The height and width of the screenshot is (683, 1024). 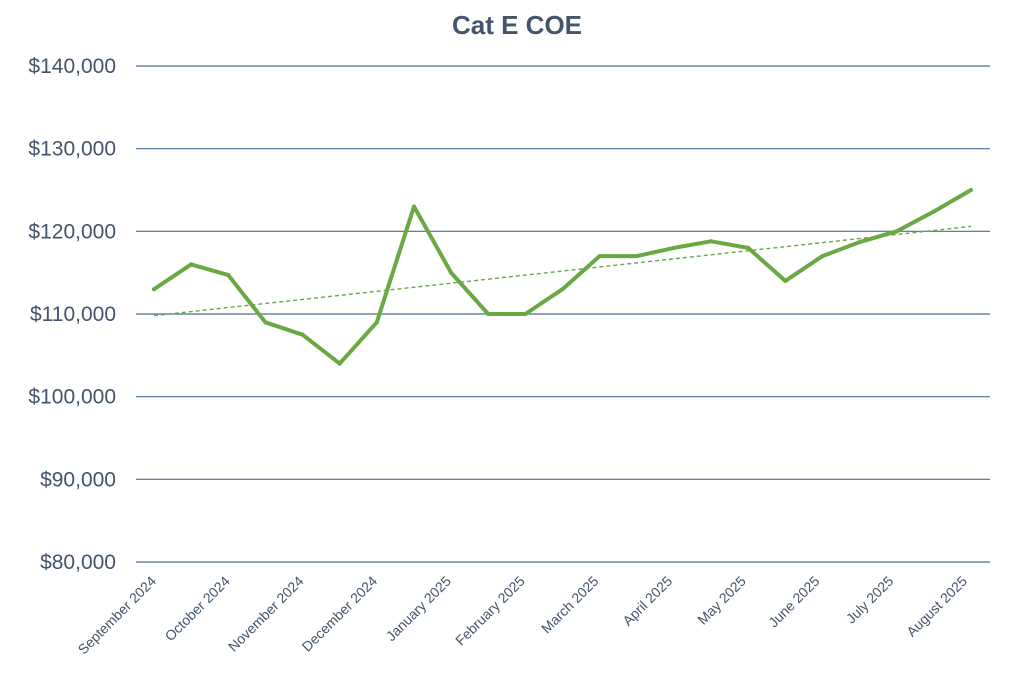 I want to click on x-tick-label: November 2024, so click(x=266, y=614).